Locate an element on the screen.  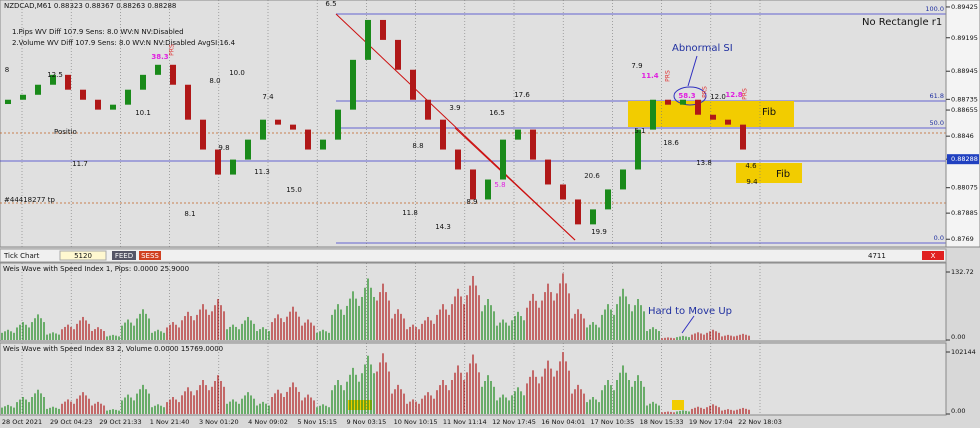
annotation: 7.4 is located at coordinates (268, 97).